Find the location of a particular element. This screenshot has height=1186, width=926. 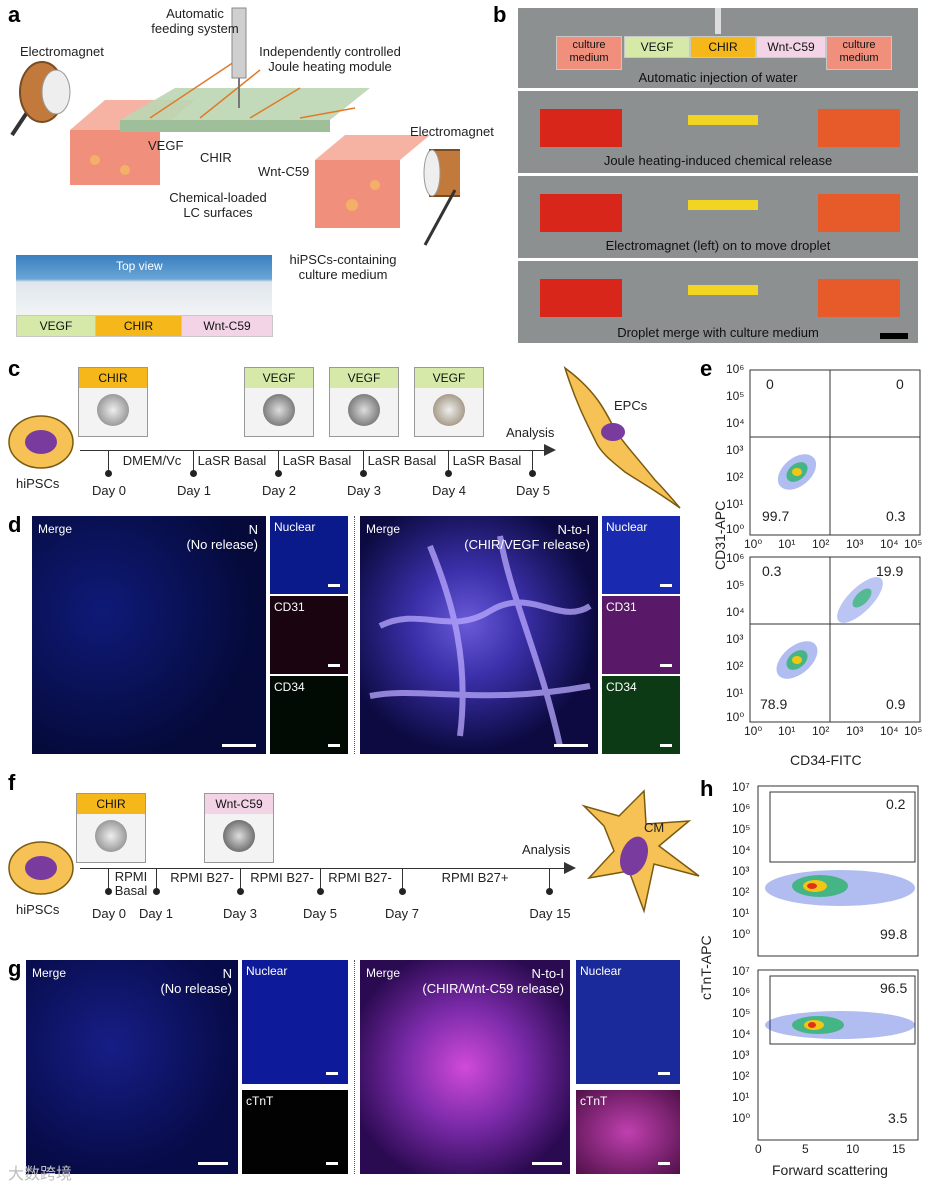

d-merge-n-label: Merge is located at coordinates (55, 529).